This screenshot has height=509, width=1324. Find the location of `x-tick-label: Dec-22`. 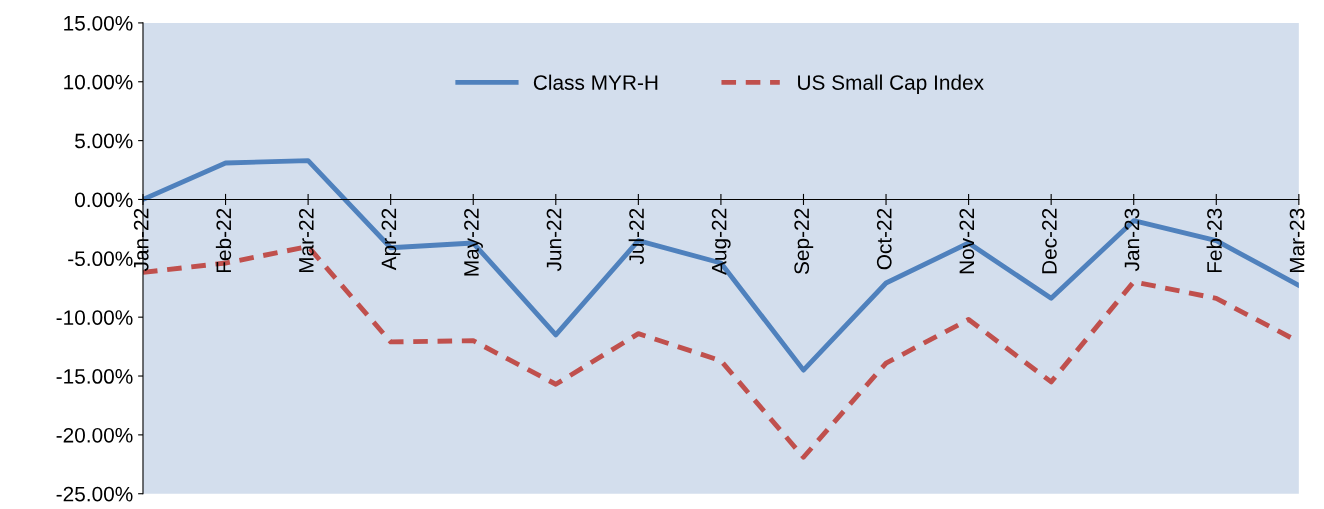

x-tick-label: Dec-22 is located at coordinates (1049, 241).